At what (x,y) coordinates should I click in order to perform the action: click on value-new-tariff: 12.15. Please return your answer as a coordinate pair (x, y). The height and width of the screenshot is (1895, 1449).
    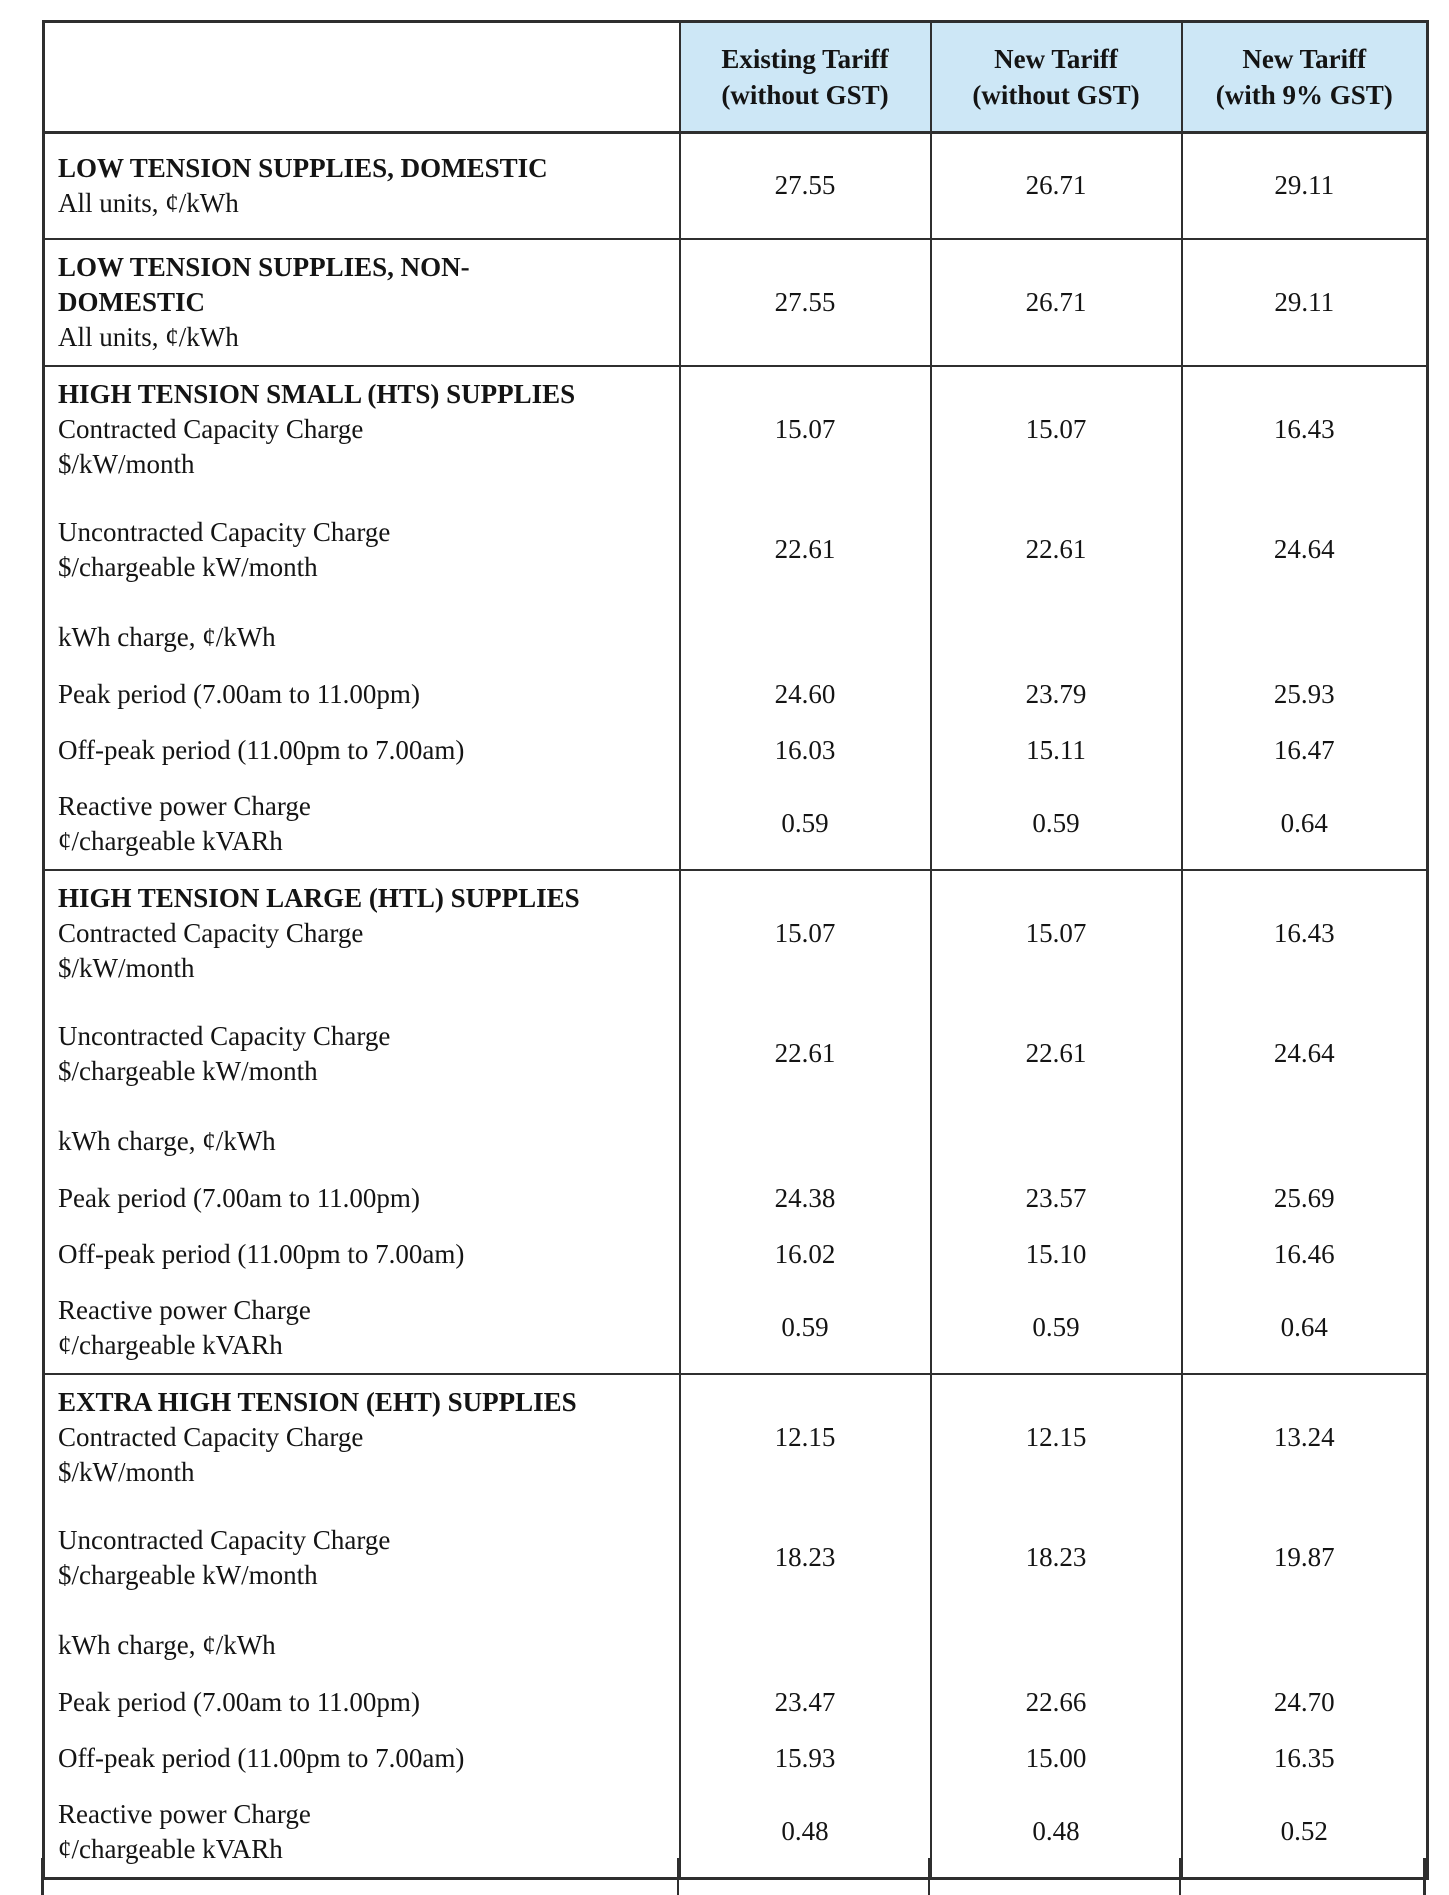
    Looking at the image, I should click on (1055, 1436).